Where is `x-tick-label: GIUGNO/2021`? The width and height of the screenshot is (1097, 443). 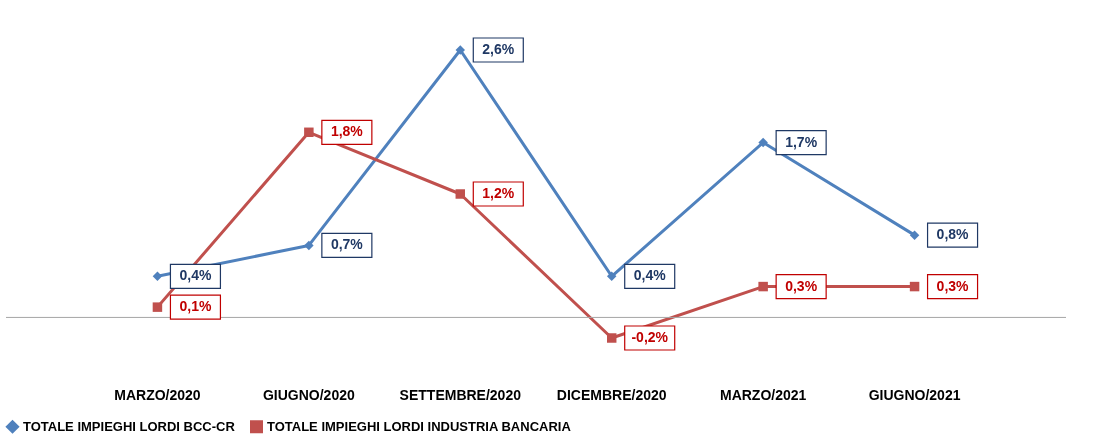
x-tick-label: GIUGNO/2021 is located at coordinates (914, 394).